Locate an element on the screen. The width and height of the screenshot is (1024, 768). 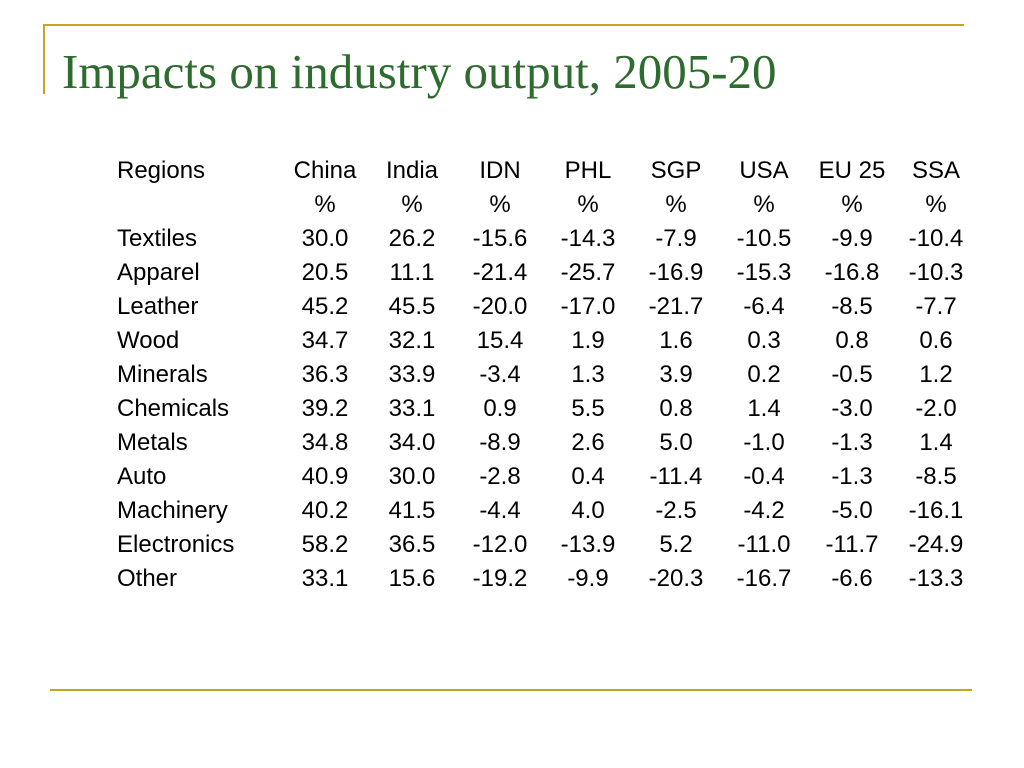
table-cell: -6.6 is located at coordinates (852, 578).